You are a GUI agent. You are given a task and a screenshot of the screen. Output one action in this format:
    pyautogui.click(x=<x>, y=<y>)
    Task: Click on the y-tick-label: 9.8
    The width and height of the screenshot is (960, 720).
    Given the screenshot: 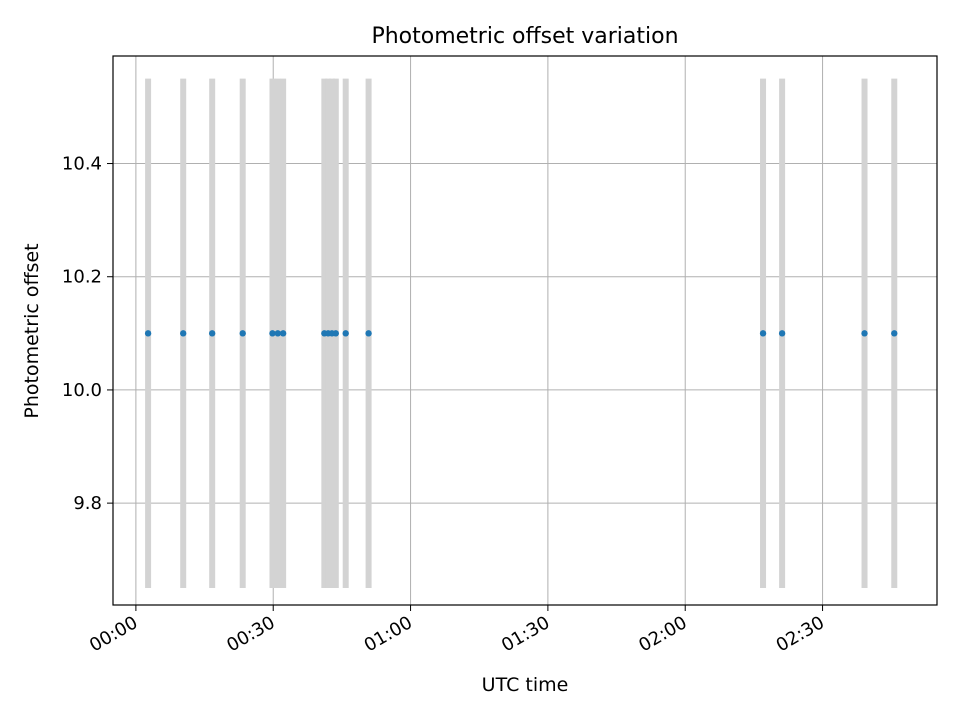 What is the action you would take?
    pyautogui.click(x=87, y=503)
    